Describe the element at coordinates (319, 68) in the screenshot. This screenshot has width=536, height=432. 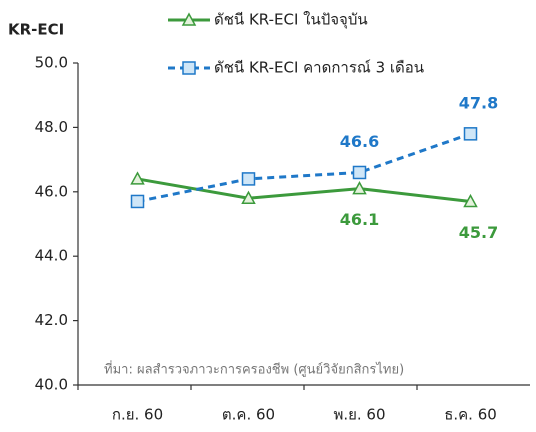
I see `legend-label: ดัชนี KR-ECI คาดการณ์ 3 เดือน` at that location.